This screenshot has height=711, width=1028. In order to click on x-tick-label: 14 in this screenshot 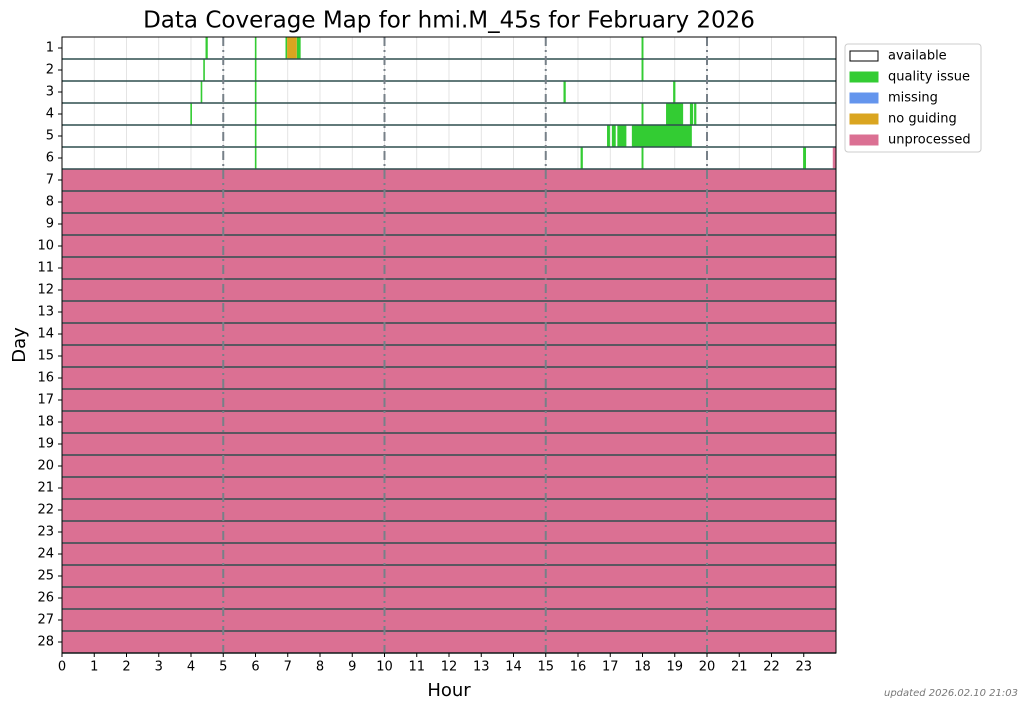, I will do `click(513, 667)`.